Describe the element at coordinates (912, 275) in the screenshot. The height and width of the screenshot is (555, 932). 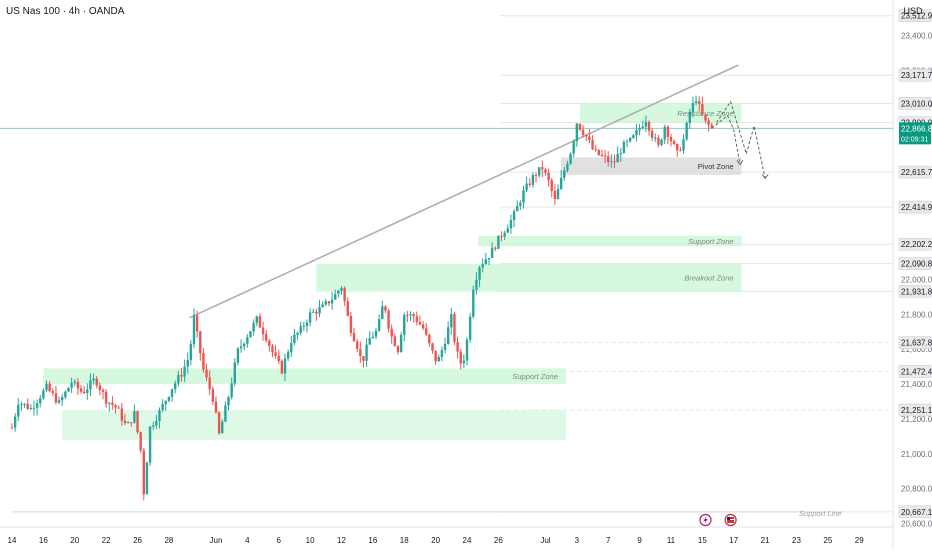
I see `price-axis` at that location.